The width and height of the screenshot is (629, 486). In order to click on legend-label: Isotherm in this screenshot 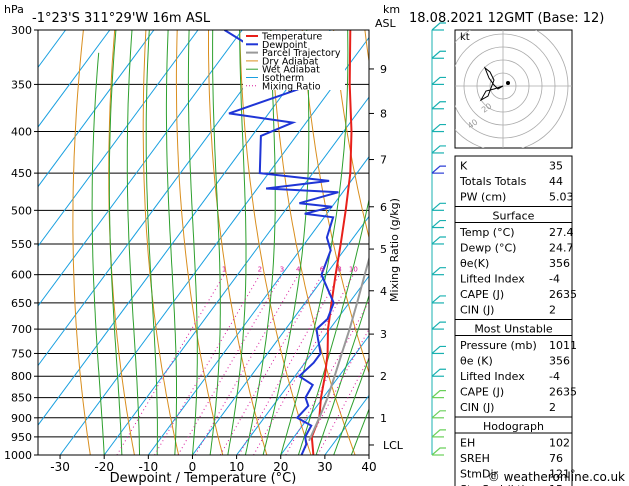, I will do `click(283, 78)`.